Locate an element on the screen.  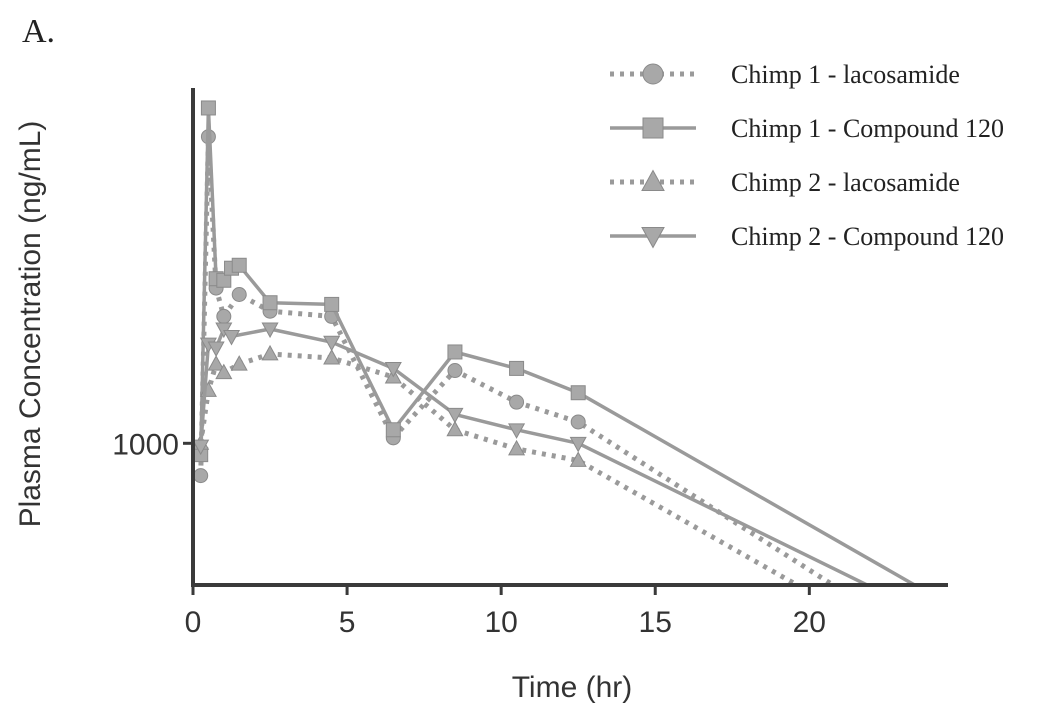
legend-item: Chimp 1 - lacosamide is located at coordinates (785, 74).